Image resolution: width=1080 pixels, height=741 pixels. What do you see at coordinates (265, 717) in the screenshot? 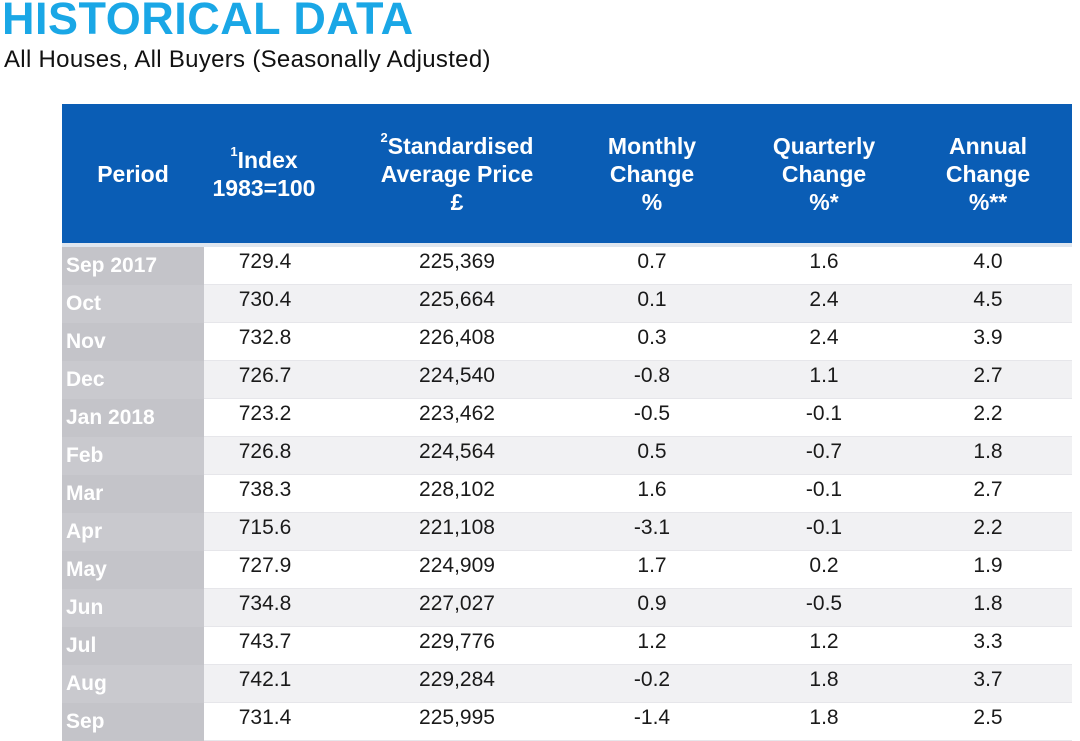
I see `index-cell: 731.4` at bounding box center [265, 717].